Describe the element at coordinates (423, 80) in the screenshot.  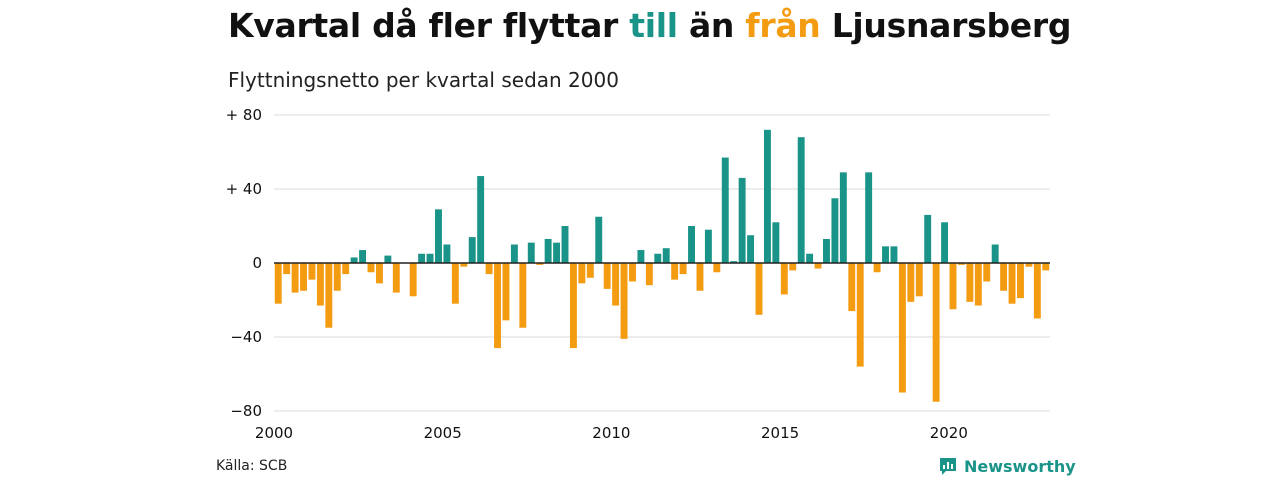
I see `chart-subtitle: Flyttningsnetto per kvartal sedan 2000` at that location.